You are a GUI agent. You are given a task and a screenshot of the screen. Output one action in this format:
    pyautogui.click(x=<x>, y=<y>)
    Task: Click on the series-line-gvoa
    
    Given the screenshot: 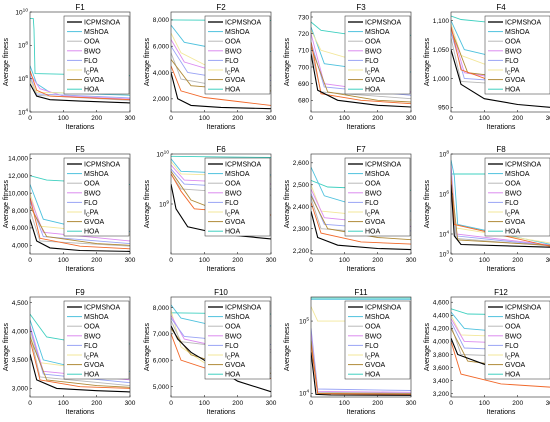 What is the action you would take?
    pyautogui.click(x=80, y=225)
    